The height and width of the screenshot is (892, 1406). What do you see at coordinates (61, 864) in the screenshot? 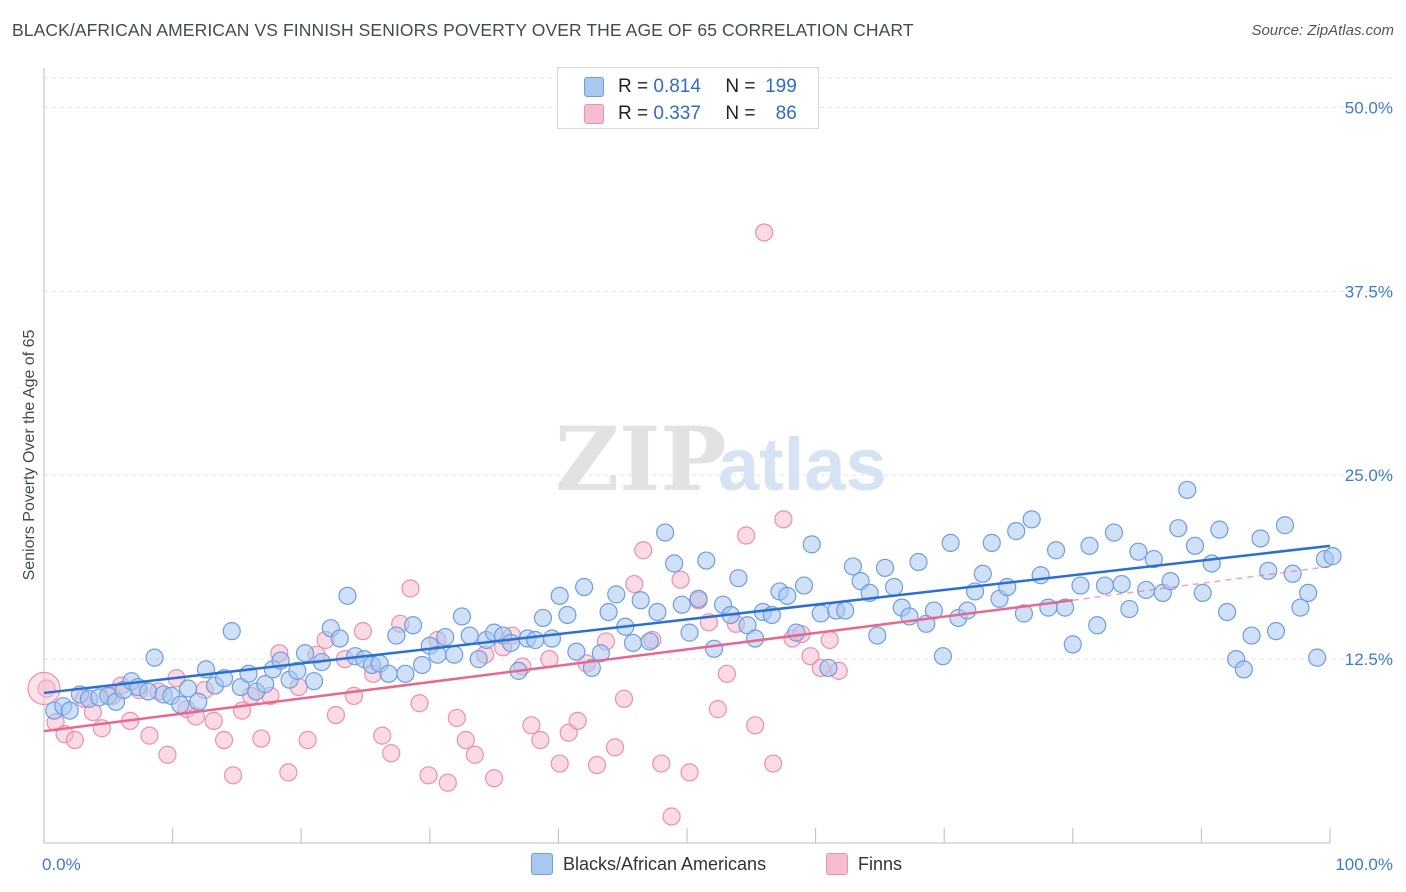
I see `x-tick-label: 0.0%` at bounding box center [61, 864].